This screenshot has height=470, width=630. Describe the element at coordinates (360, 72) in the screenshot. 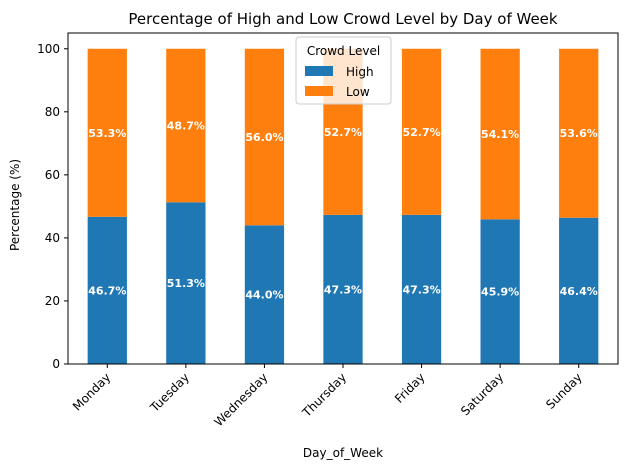

I see `legend-label-high: High` at that location.